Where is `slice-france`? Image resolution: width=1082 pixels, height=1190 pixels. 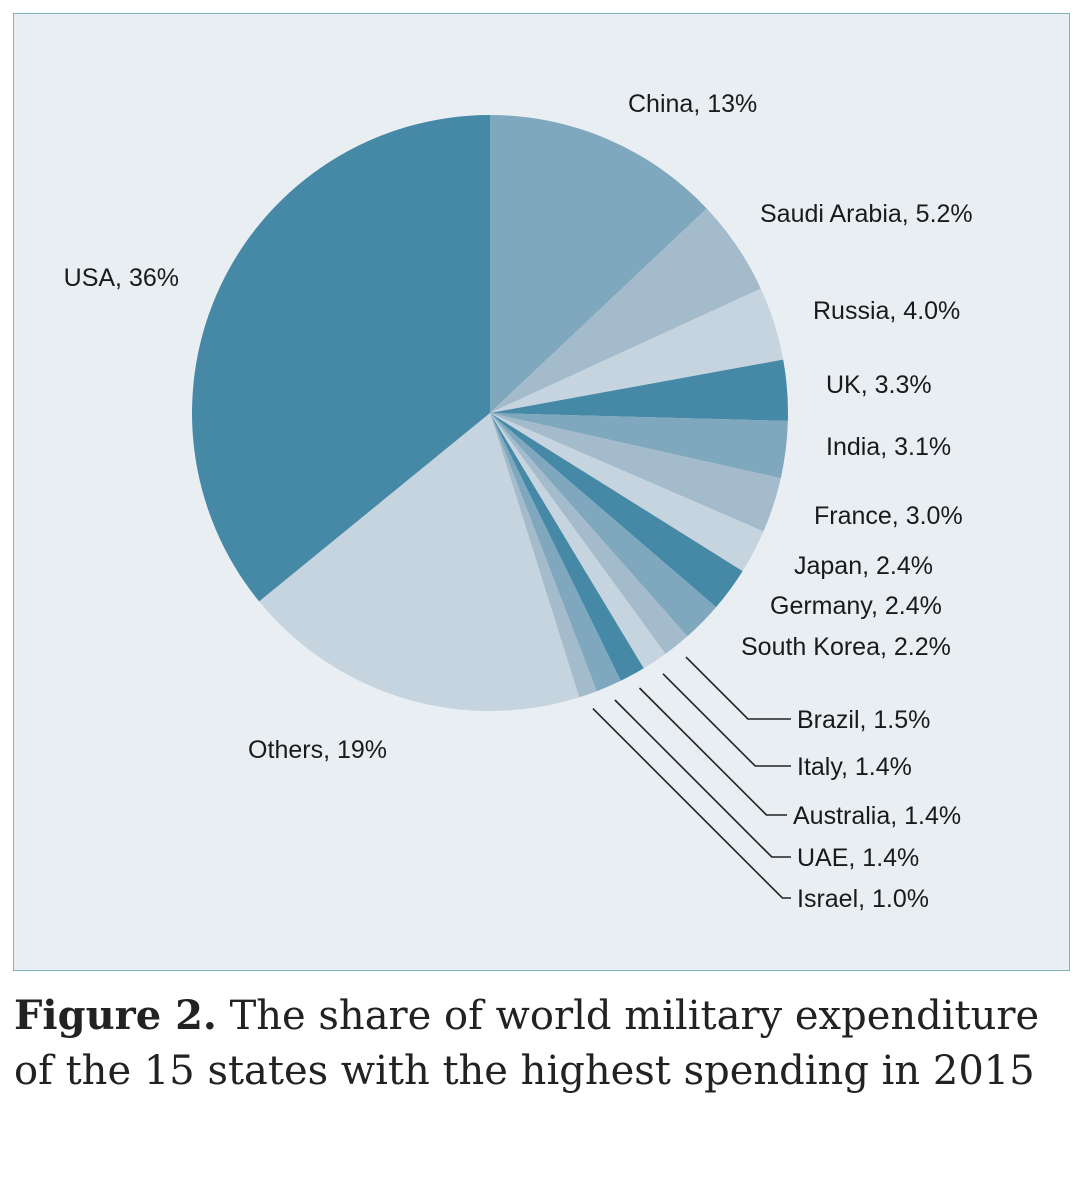
slice-france is located at coordinates (635, 472).